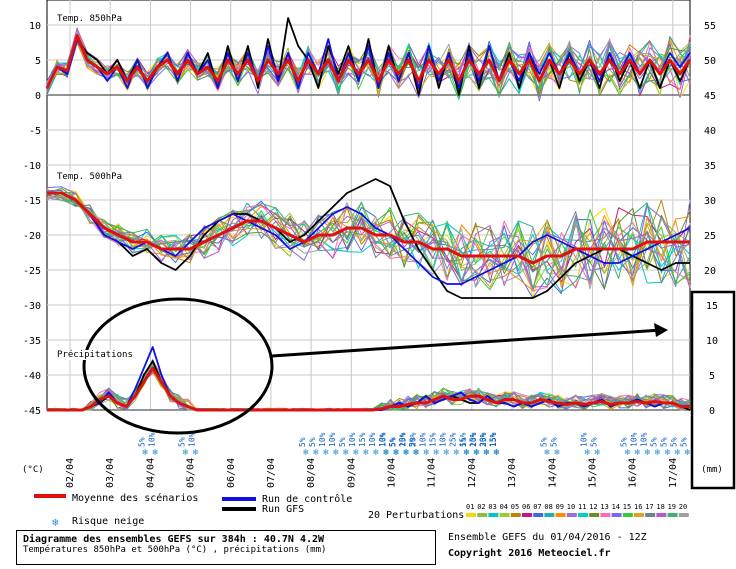 This screenshot has width=736, height=569. I want to click on y-tick-label: -45, so click(32, 411).